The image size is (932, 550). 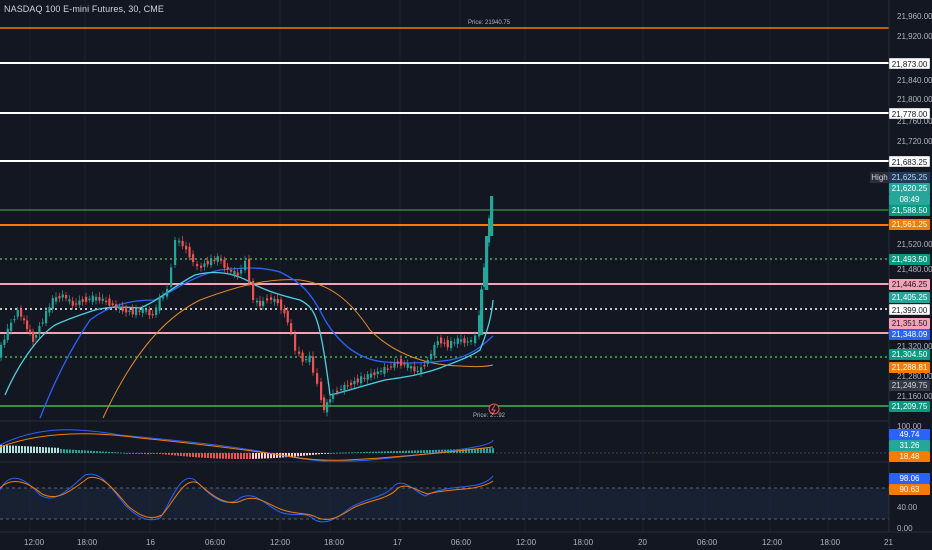 What do you see at coordinates (914, 36) in the screenshot?
I see `price-axis-label: 21,920.00` at bounding box center [914, 36].